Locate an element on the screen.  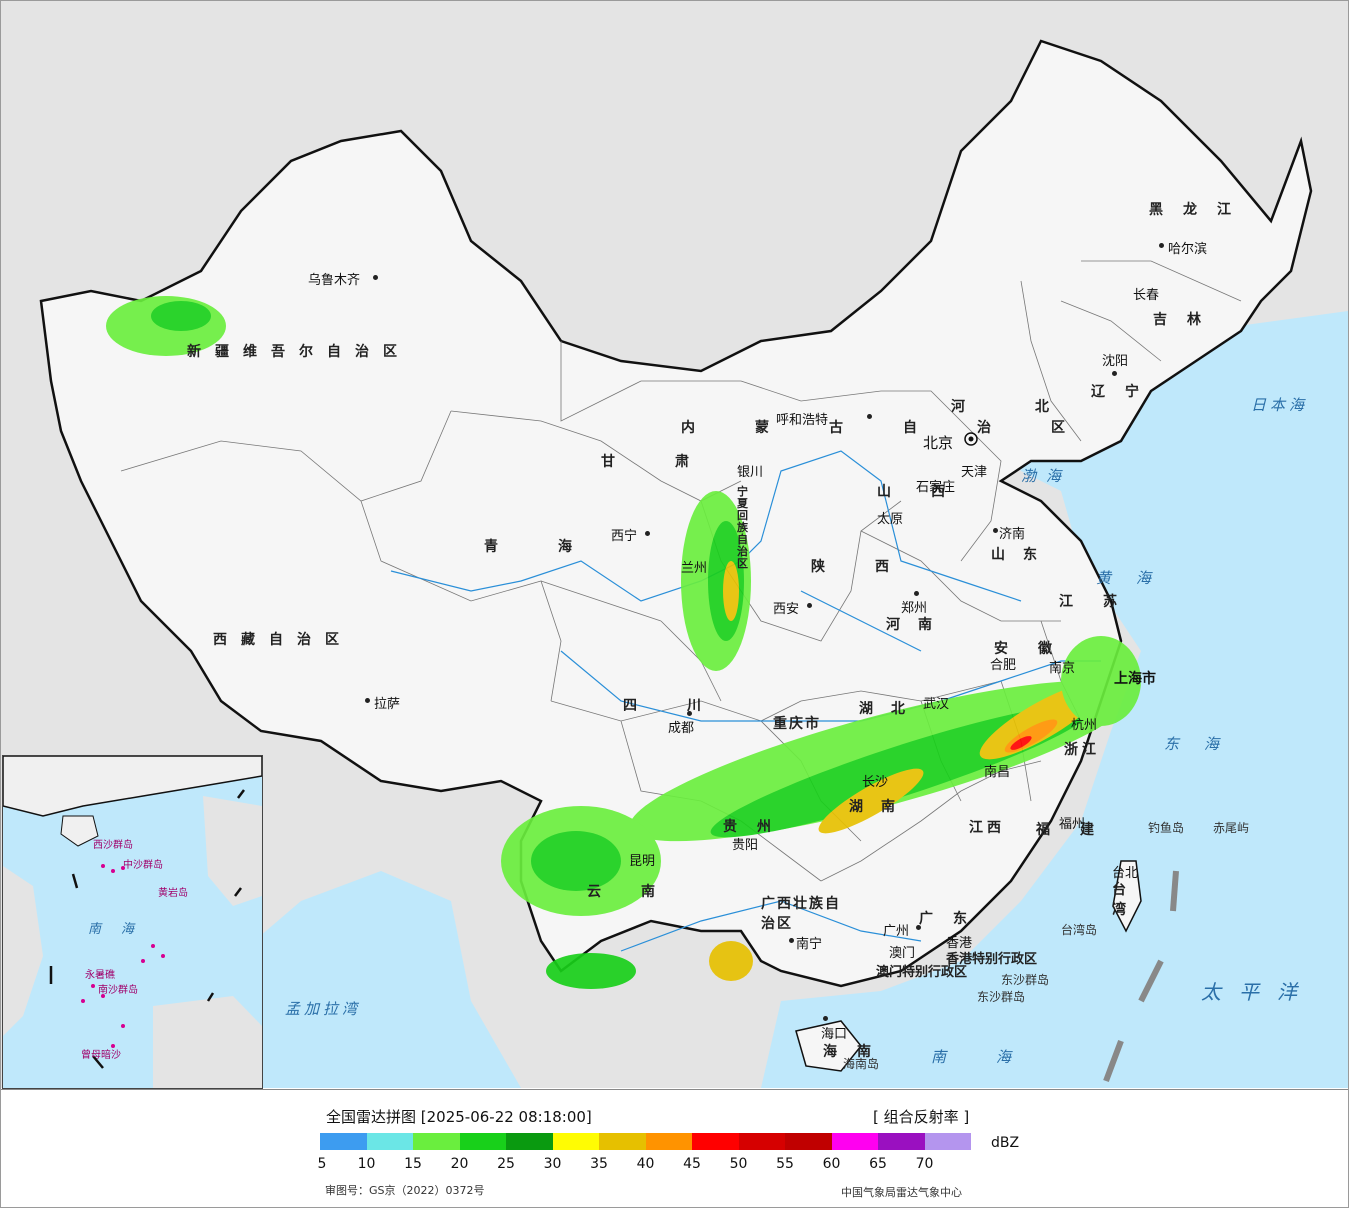
legend-product: [ 组合反射率 ] is located at coordinates (921, 1117).